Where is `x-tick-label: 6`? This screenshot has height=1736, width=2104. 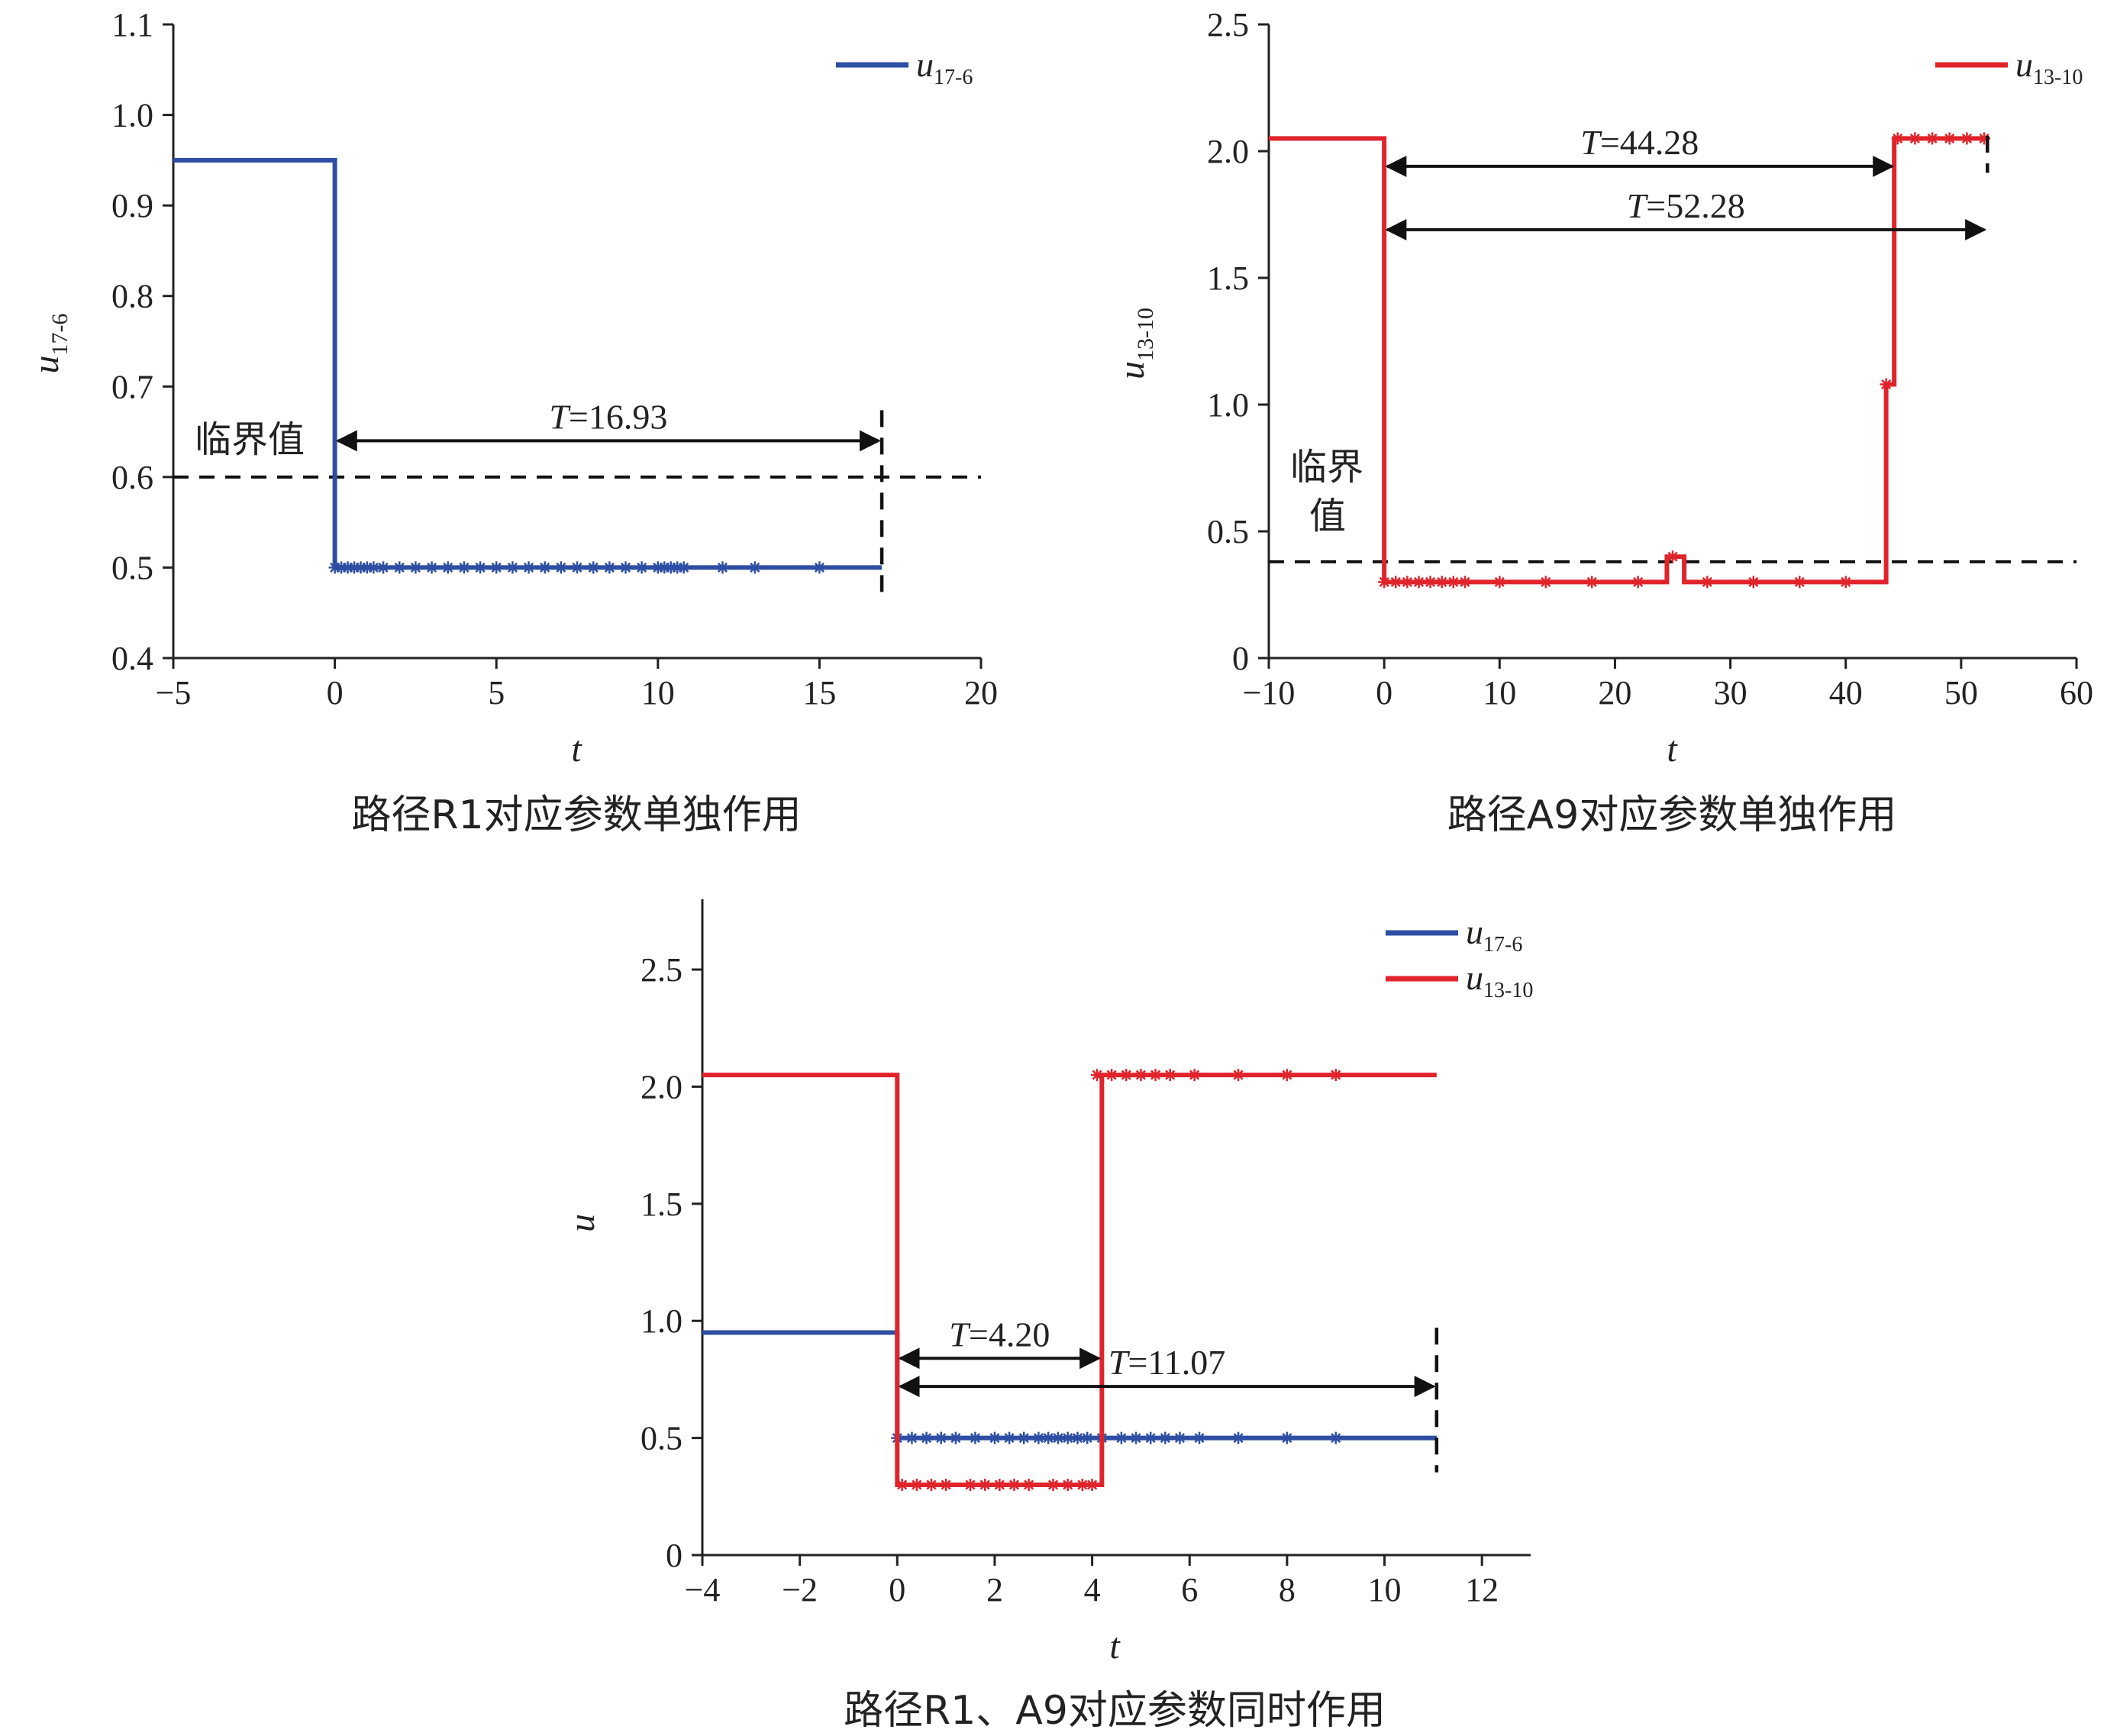
x-tick-label: 6 is located at coordinates (1189, 1590).